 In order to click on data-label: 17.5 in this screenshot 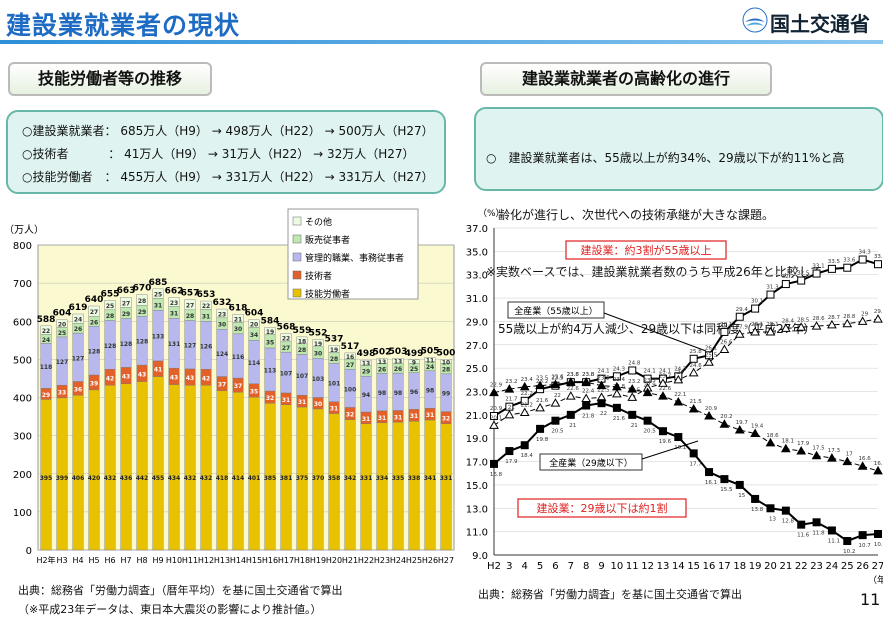, I will do `click(818, 449)`.